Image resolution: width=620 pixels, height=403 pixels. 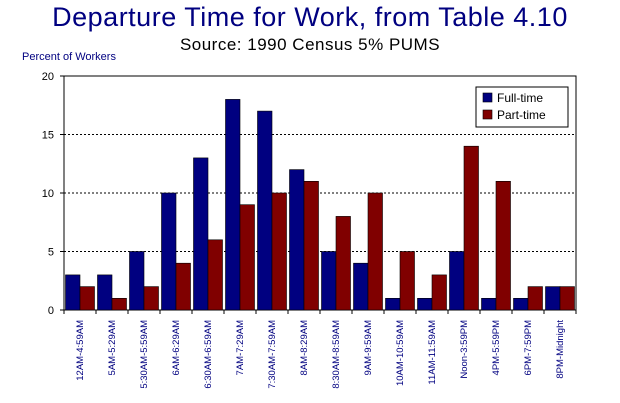 I want to click on legend: Full-time Part-time, so click(x=522, y=107).